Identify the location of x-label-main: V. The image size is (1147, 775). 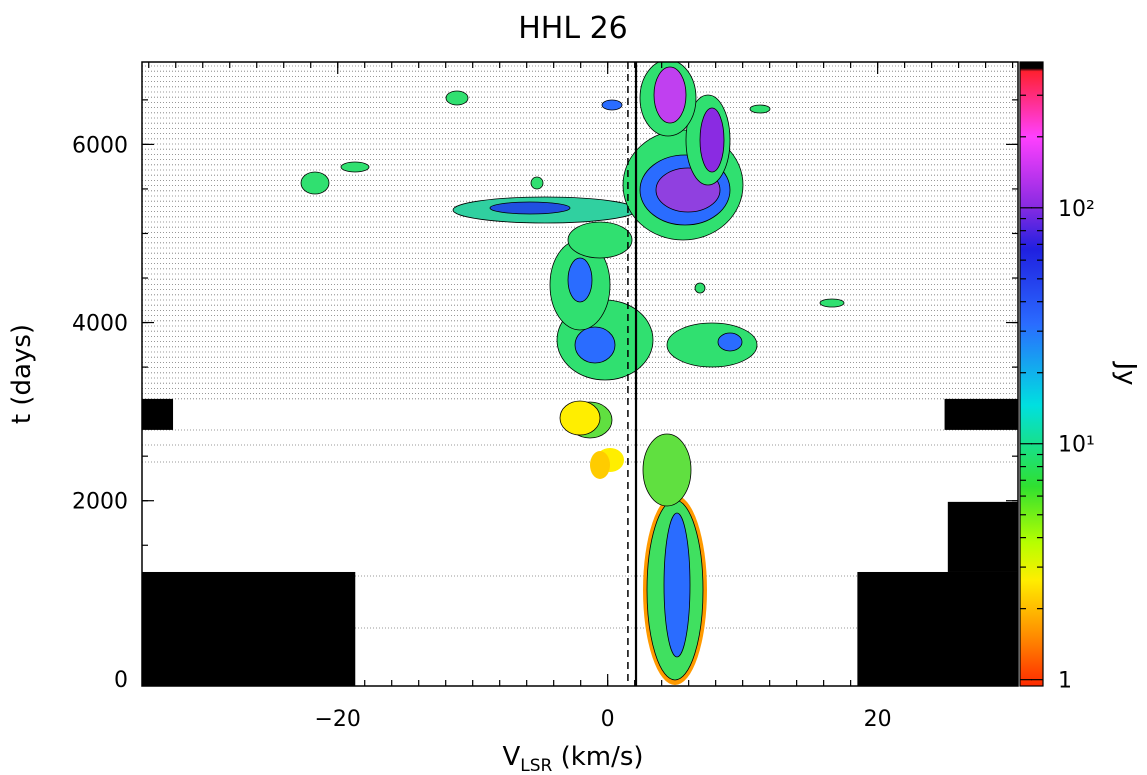
(511, 757).